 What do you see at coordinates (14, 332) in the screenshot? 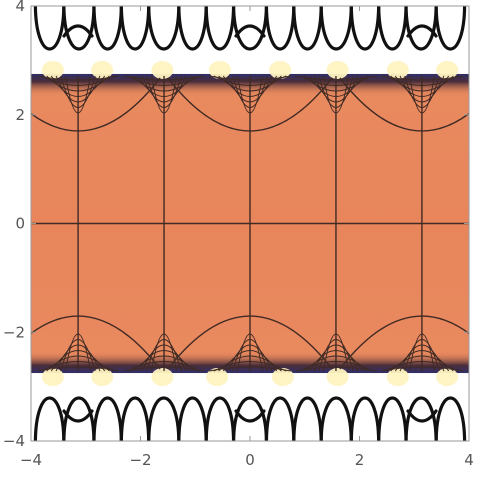
I see `y-tick-label: −2` at bounding box center [14, 332].